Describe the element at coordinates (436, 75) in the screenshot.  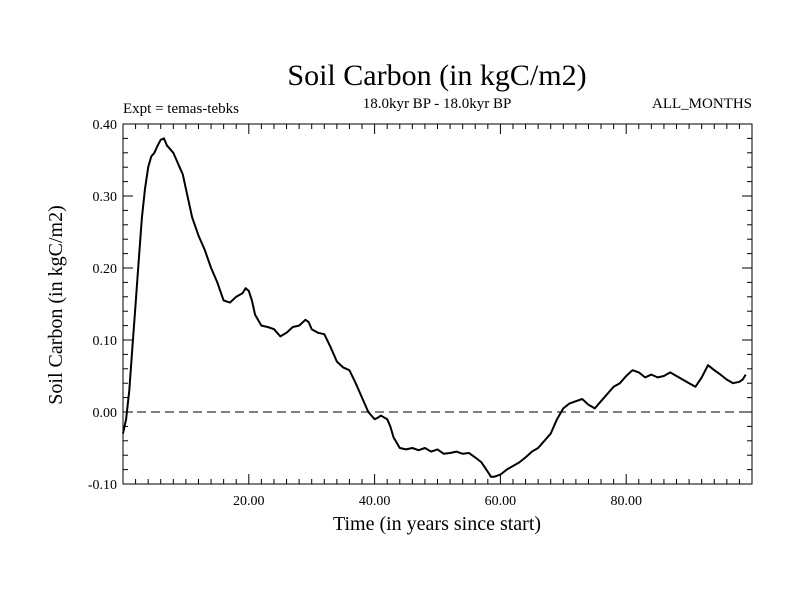
I see `chart-title: Soil Carbon (in kgC/m2)` at that location.